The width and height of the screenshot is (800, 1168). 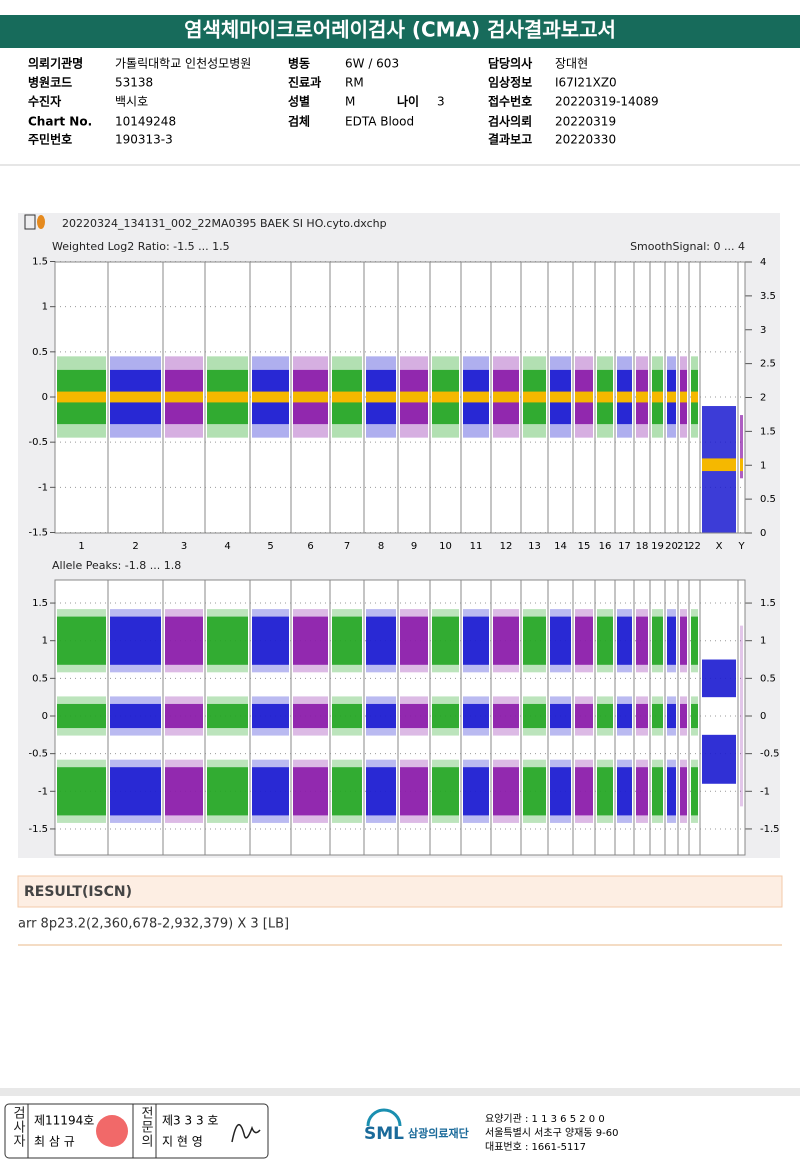 I want to click on y-tick-label: 3.5, so click(x=768, y=296).